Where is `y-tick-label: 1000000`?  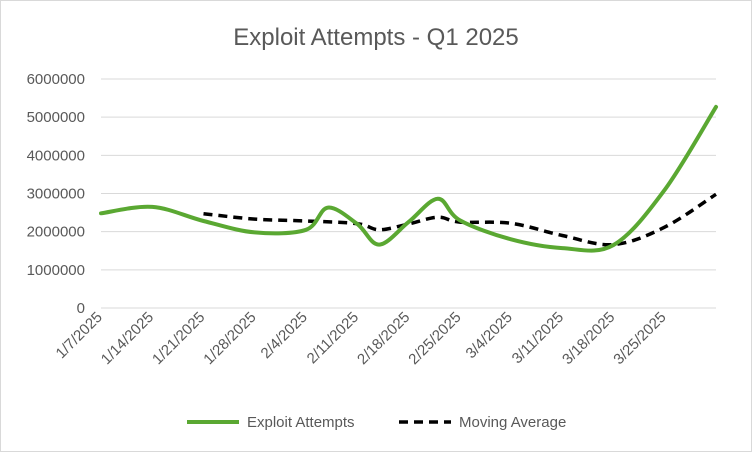
y-tick-label: 1000000 is located at coordinates (56, 270).